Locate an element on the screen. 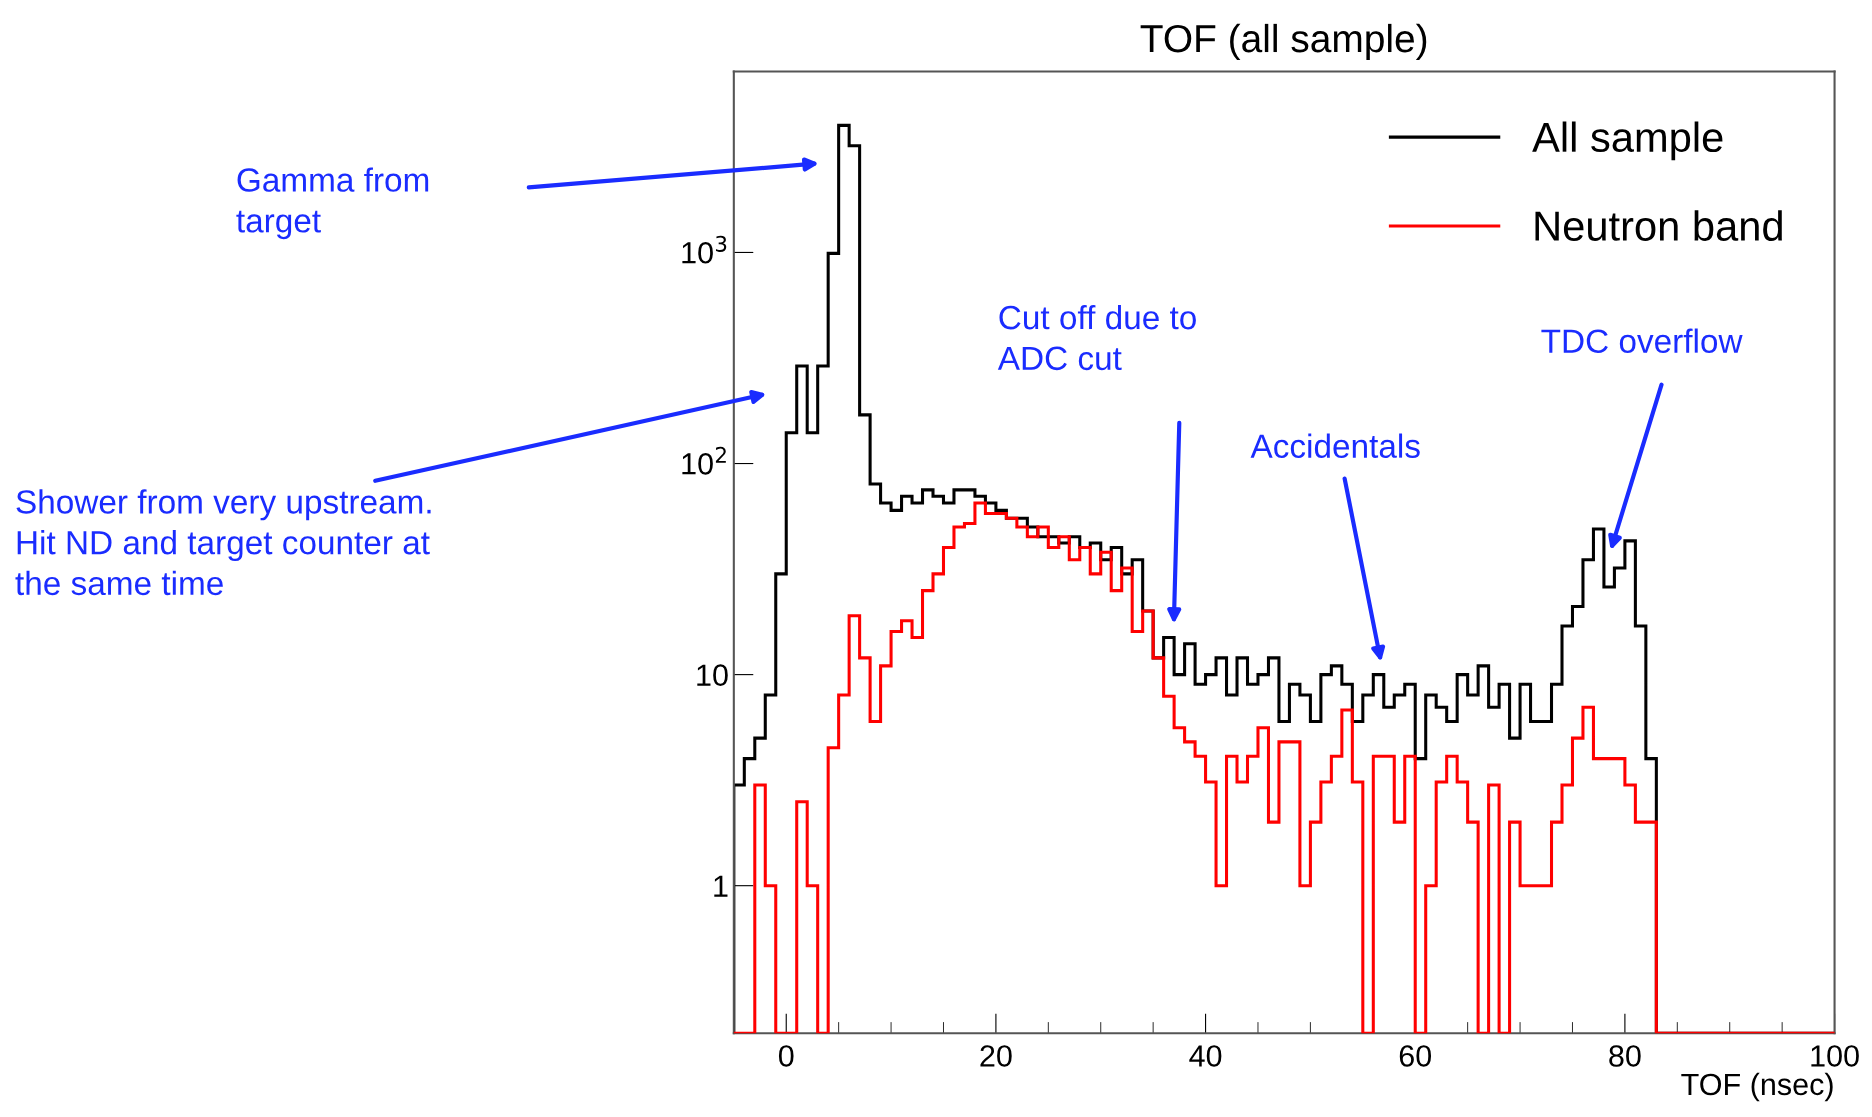 Image resolution: width=1872 pixels, height=1117 pixels. x-tick-label: 20 is located at coordinates (996, 1056).